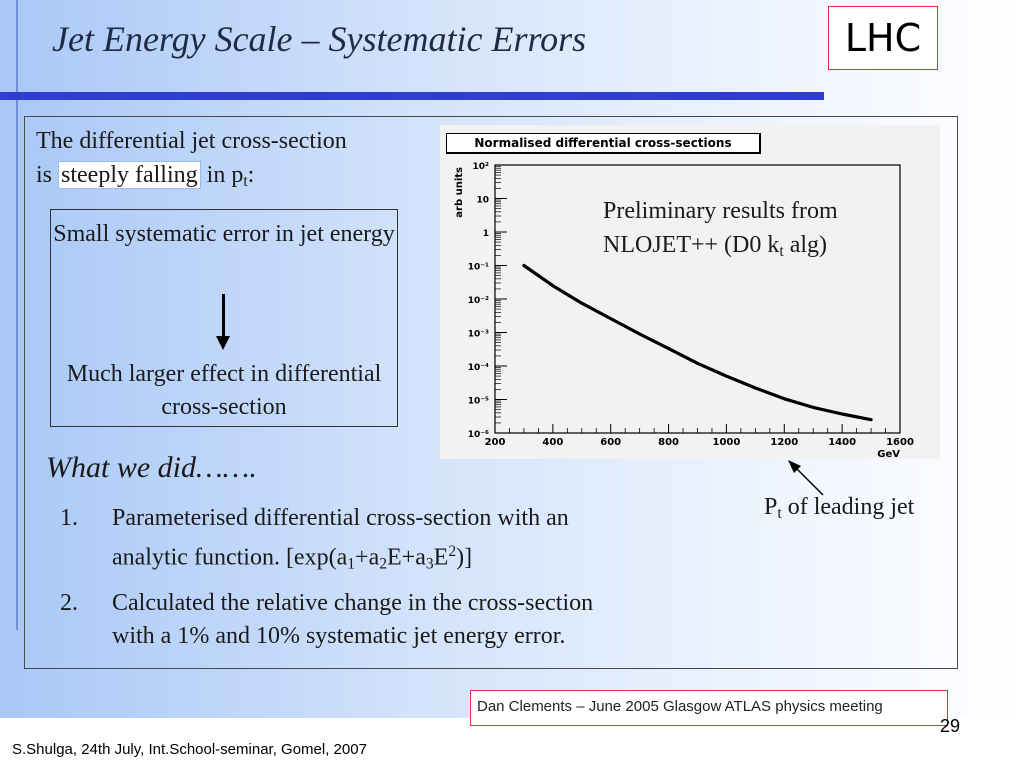 The width and height of the screenshot is (1024, 768). I want to click on formula-part-2: +a, so click(367, 557).